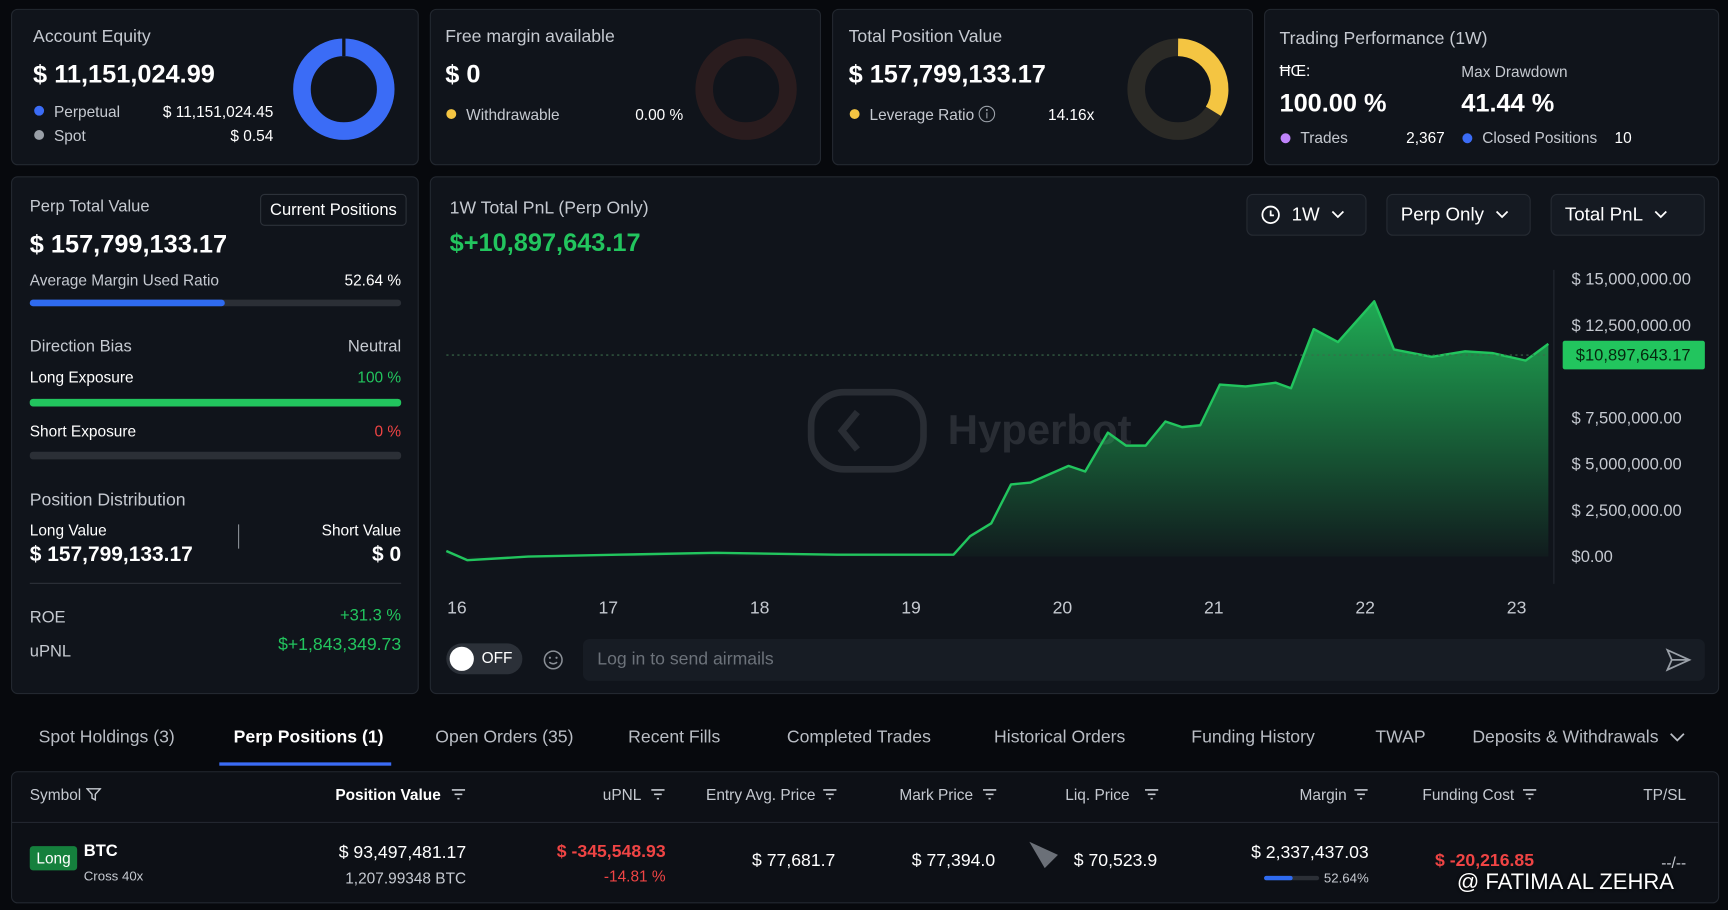 Image resolution: width=1728 pixels, height=910 pixels. Describe the element at coordinates (218, 111) in the screenshot. I see `item-value: $ 11,151,024.45` at that location.